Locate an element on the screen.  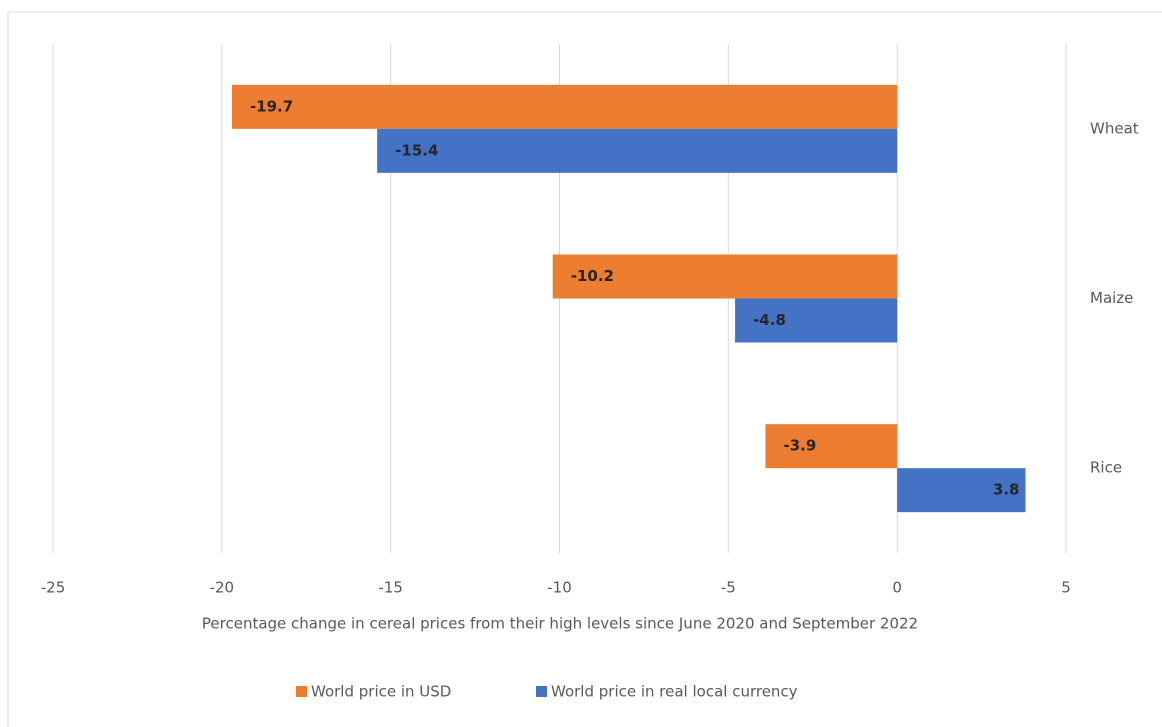
x-tick-label: 0 is located at coordinates (897, 588).